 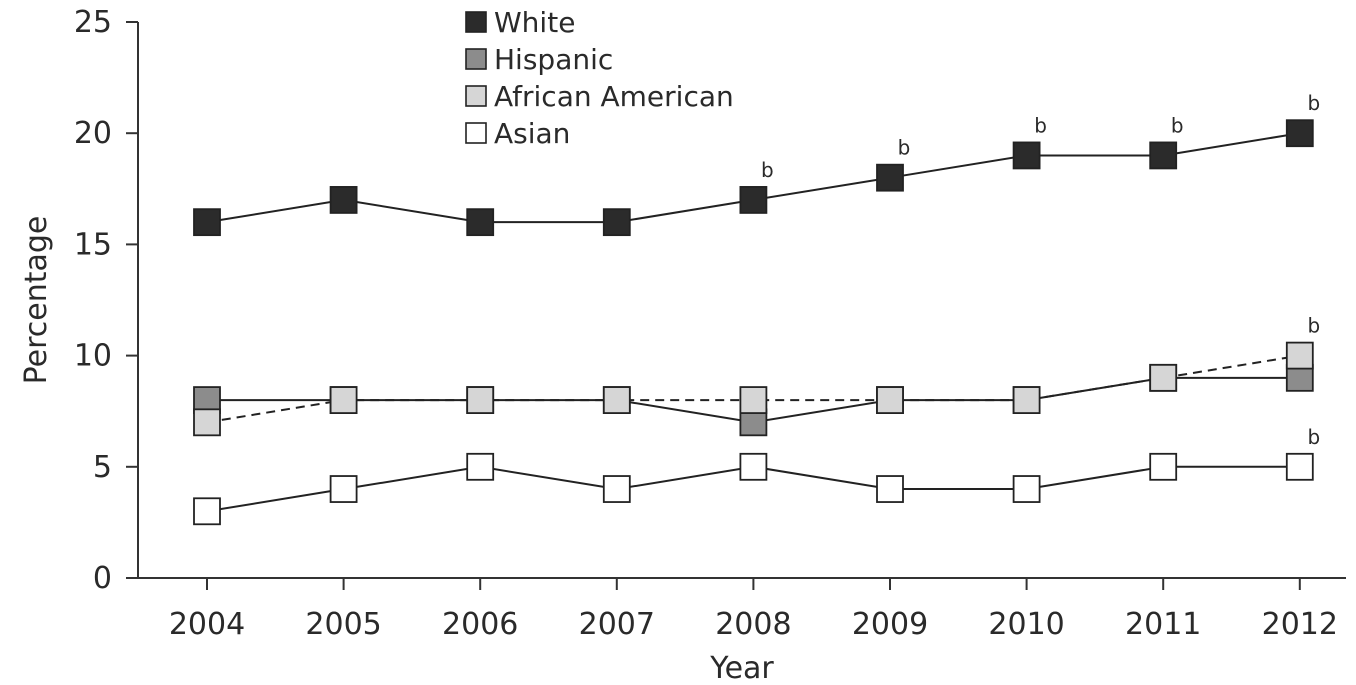 I want to click on x-tick-label: 2004, so click(x=207, y=624).